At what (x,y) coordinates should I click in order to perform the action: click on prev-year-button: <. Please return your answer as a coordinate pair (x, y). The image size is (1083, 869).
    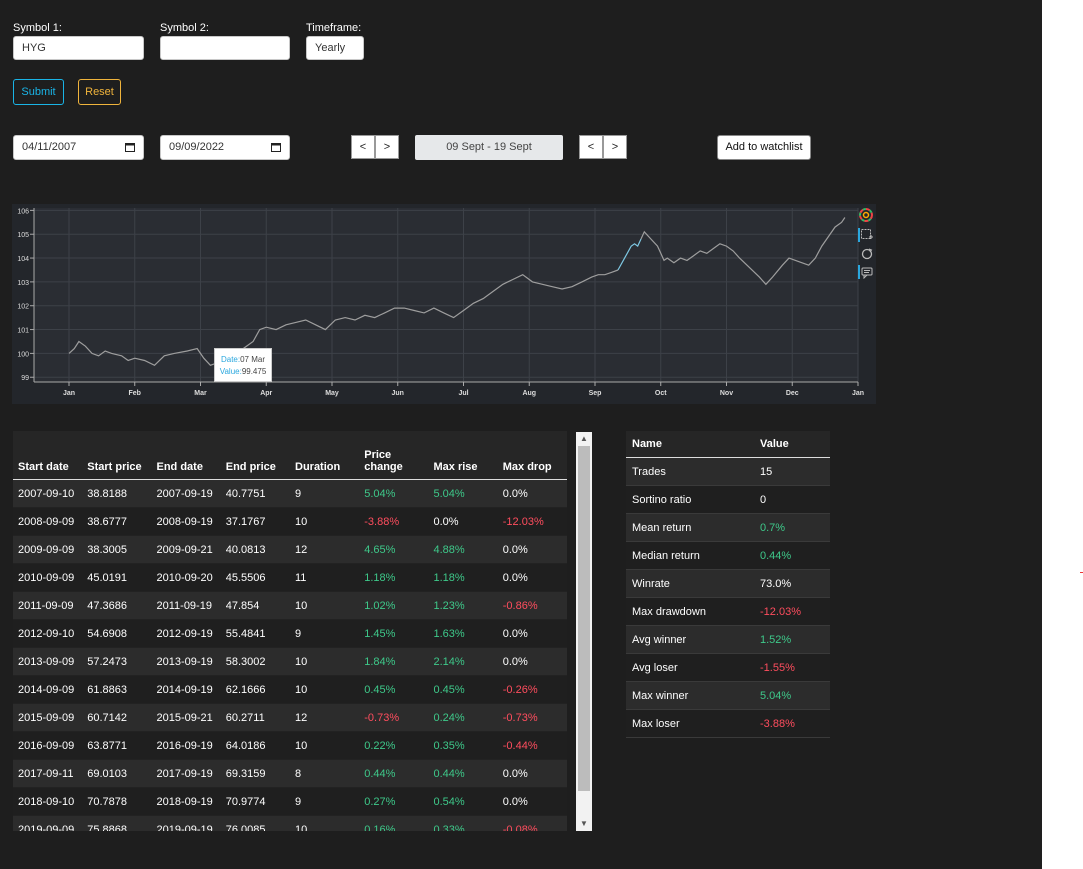
    Looking at the image, I should click on (591, 147).